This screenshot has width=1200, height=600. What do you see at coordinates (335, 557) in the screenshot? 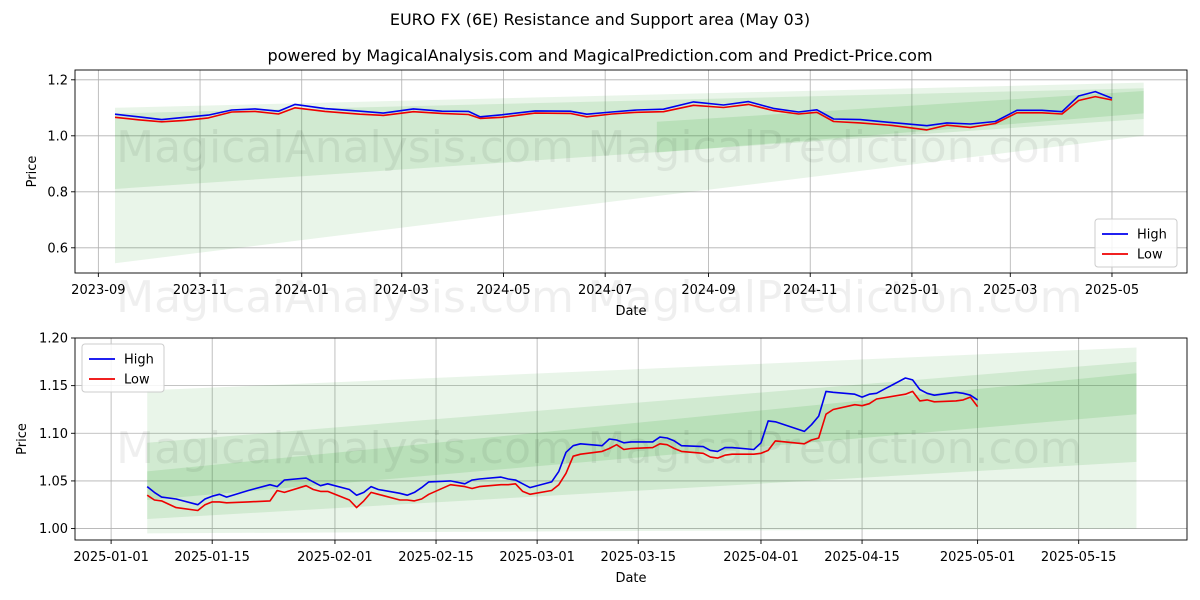
I see `x-tick-label: 2025-02-01` at bounding box center [335, 557].